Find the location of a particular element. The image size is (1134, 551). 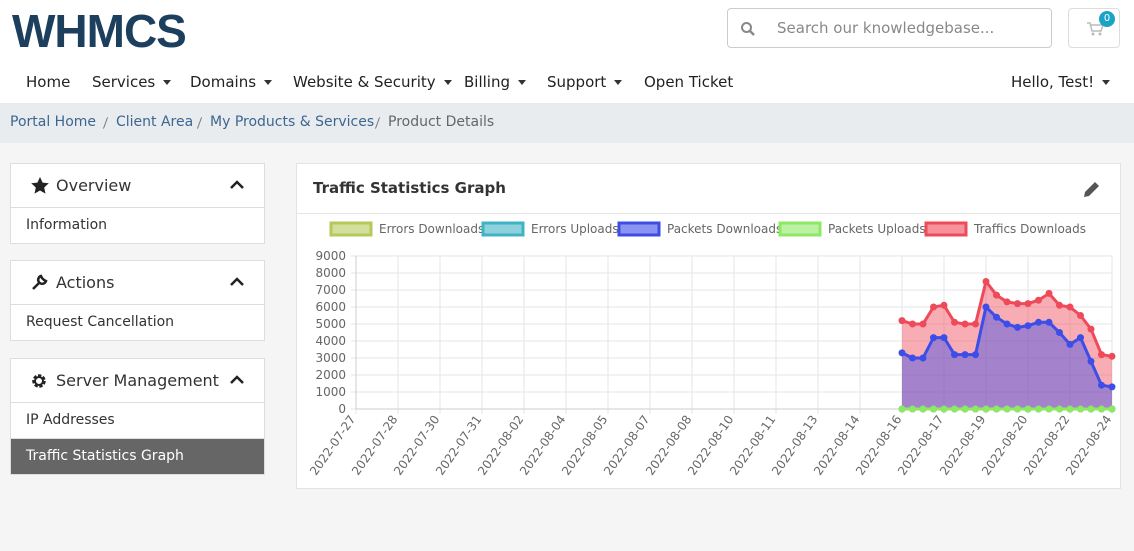

y-tick-label: 7000 is located at coordinates (330, 290).